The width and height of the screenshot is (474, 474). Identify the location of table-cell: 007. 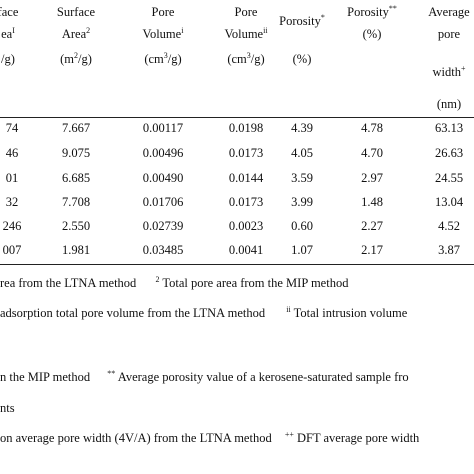
(12, 250).